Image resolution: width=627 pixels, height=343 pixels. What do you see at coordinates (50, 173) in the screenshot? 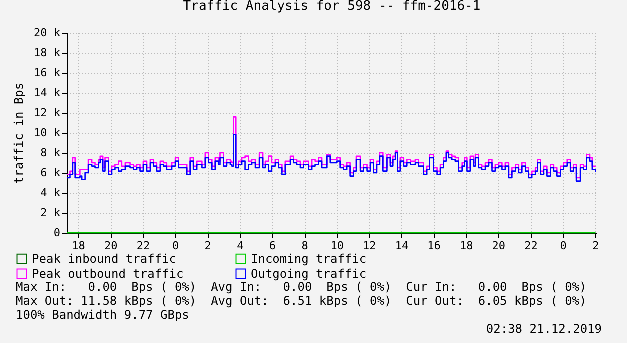
I see `y-tick-label: 6 k` at bounding box center [50, 173].